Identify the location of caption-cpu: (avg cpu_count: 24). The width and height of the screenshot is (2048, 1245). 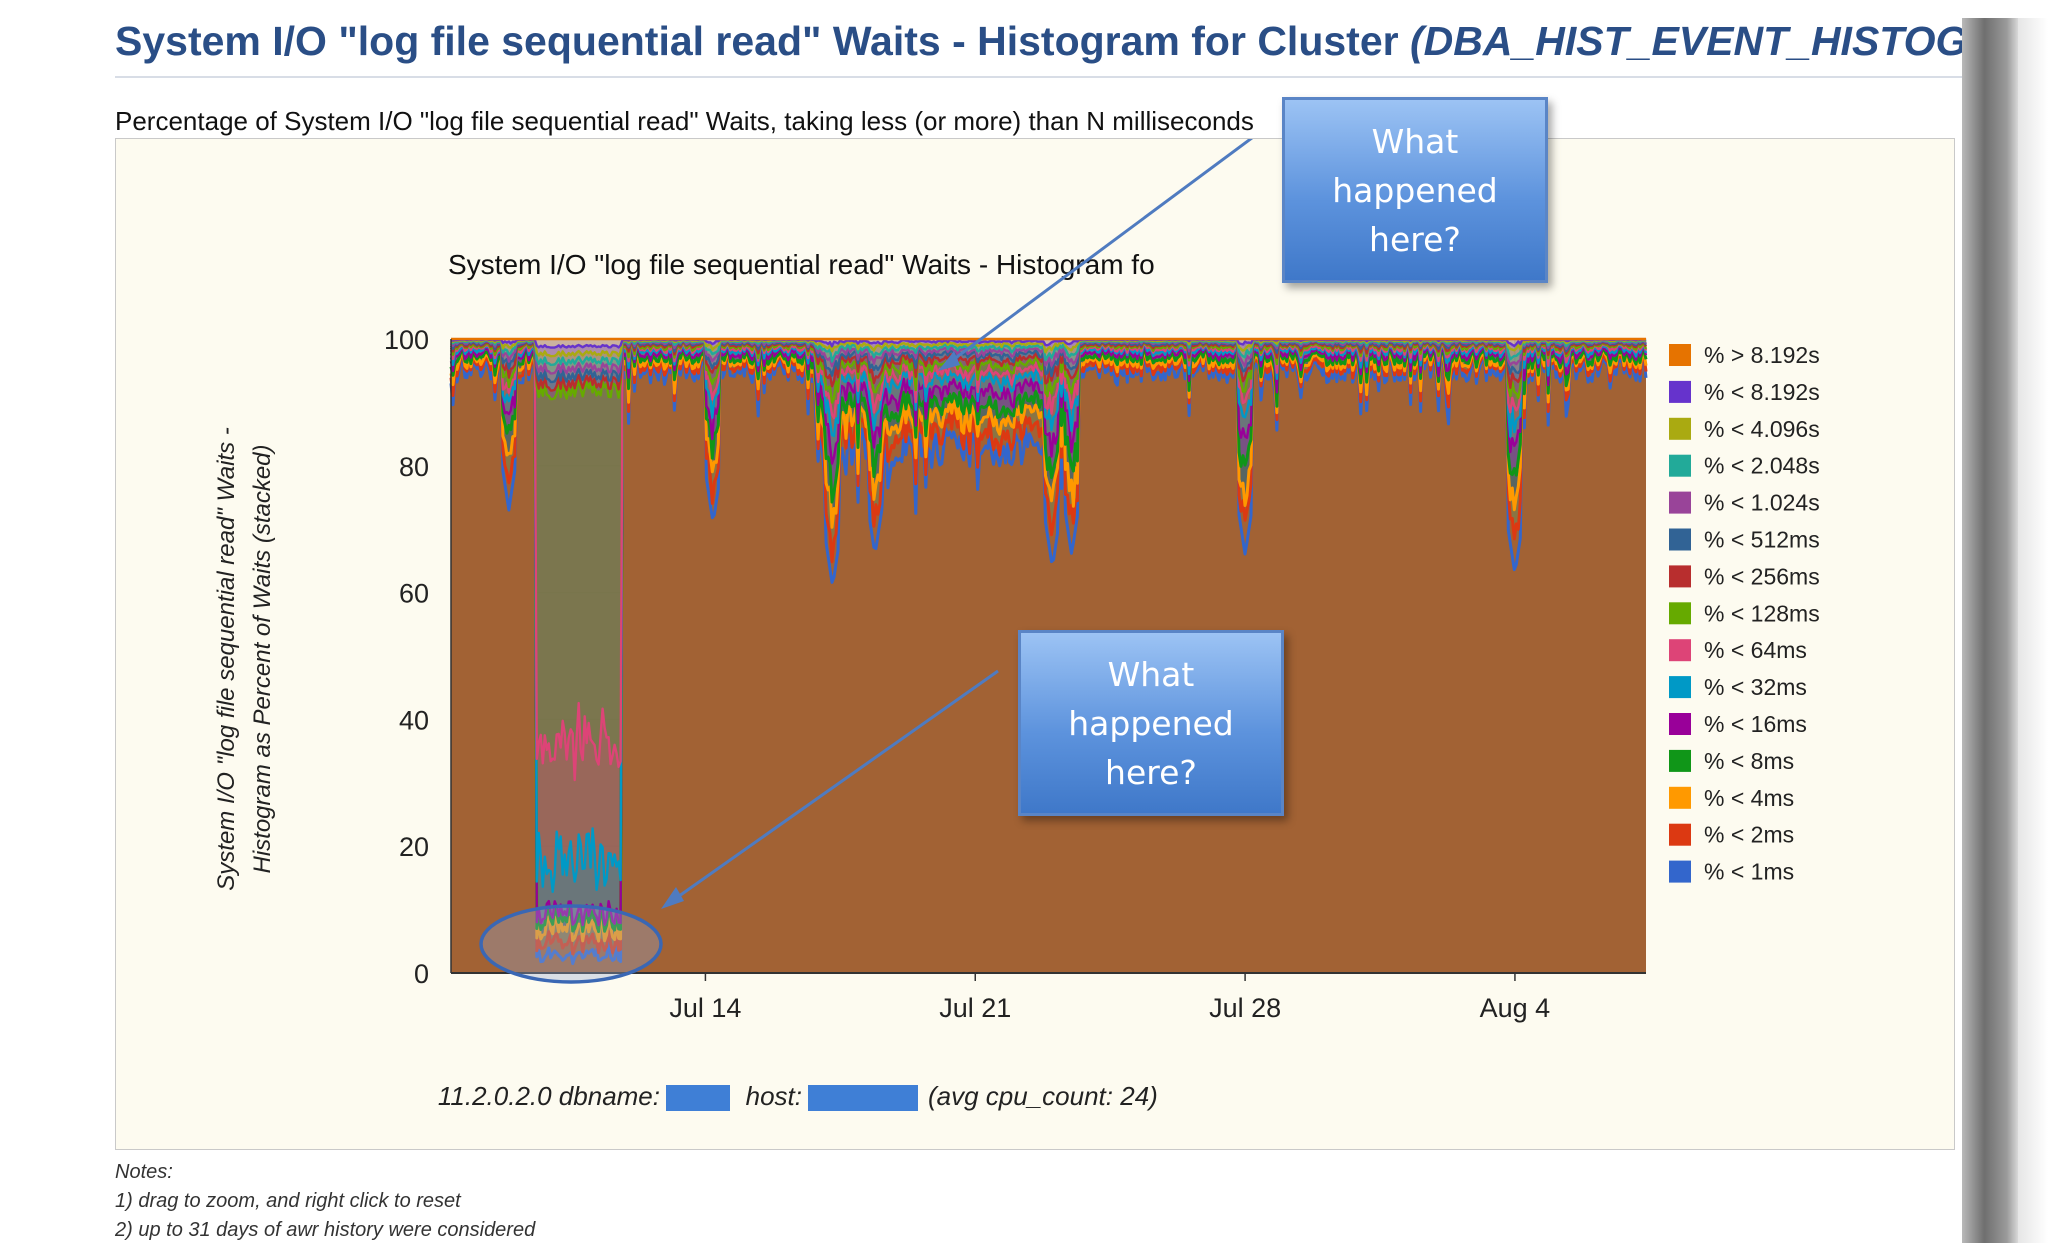
(1043, 1096).